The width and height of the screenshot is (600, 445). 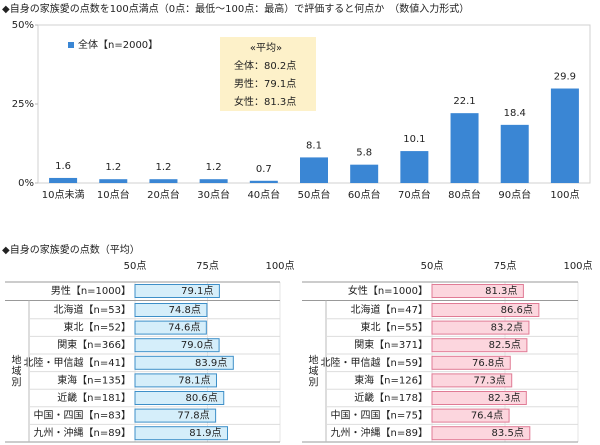 I want to click on category-label: 男性【n=1000】, so click(x=91, y=290).